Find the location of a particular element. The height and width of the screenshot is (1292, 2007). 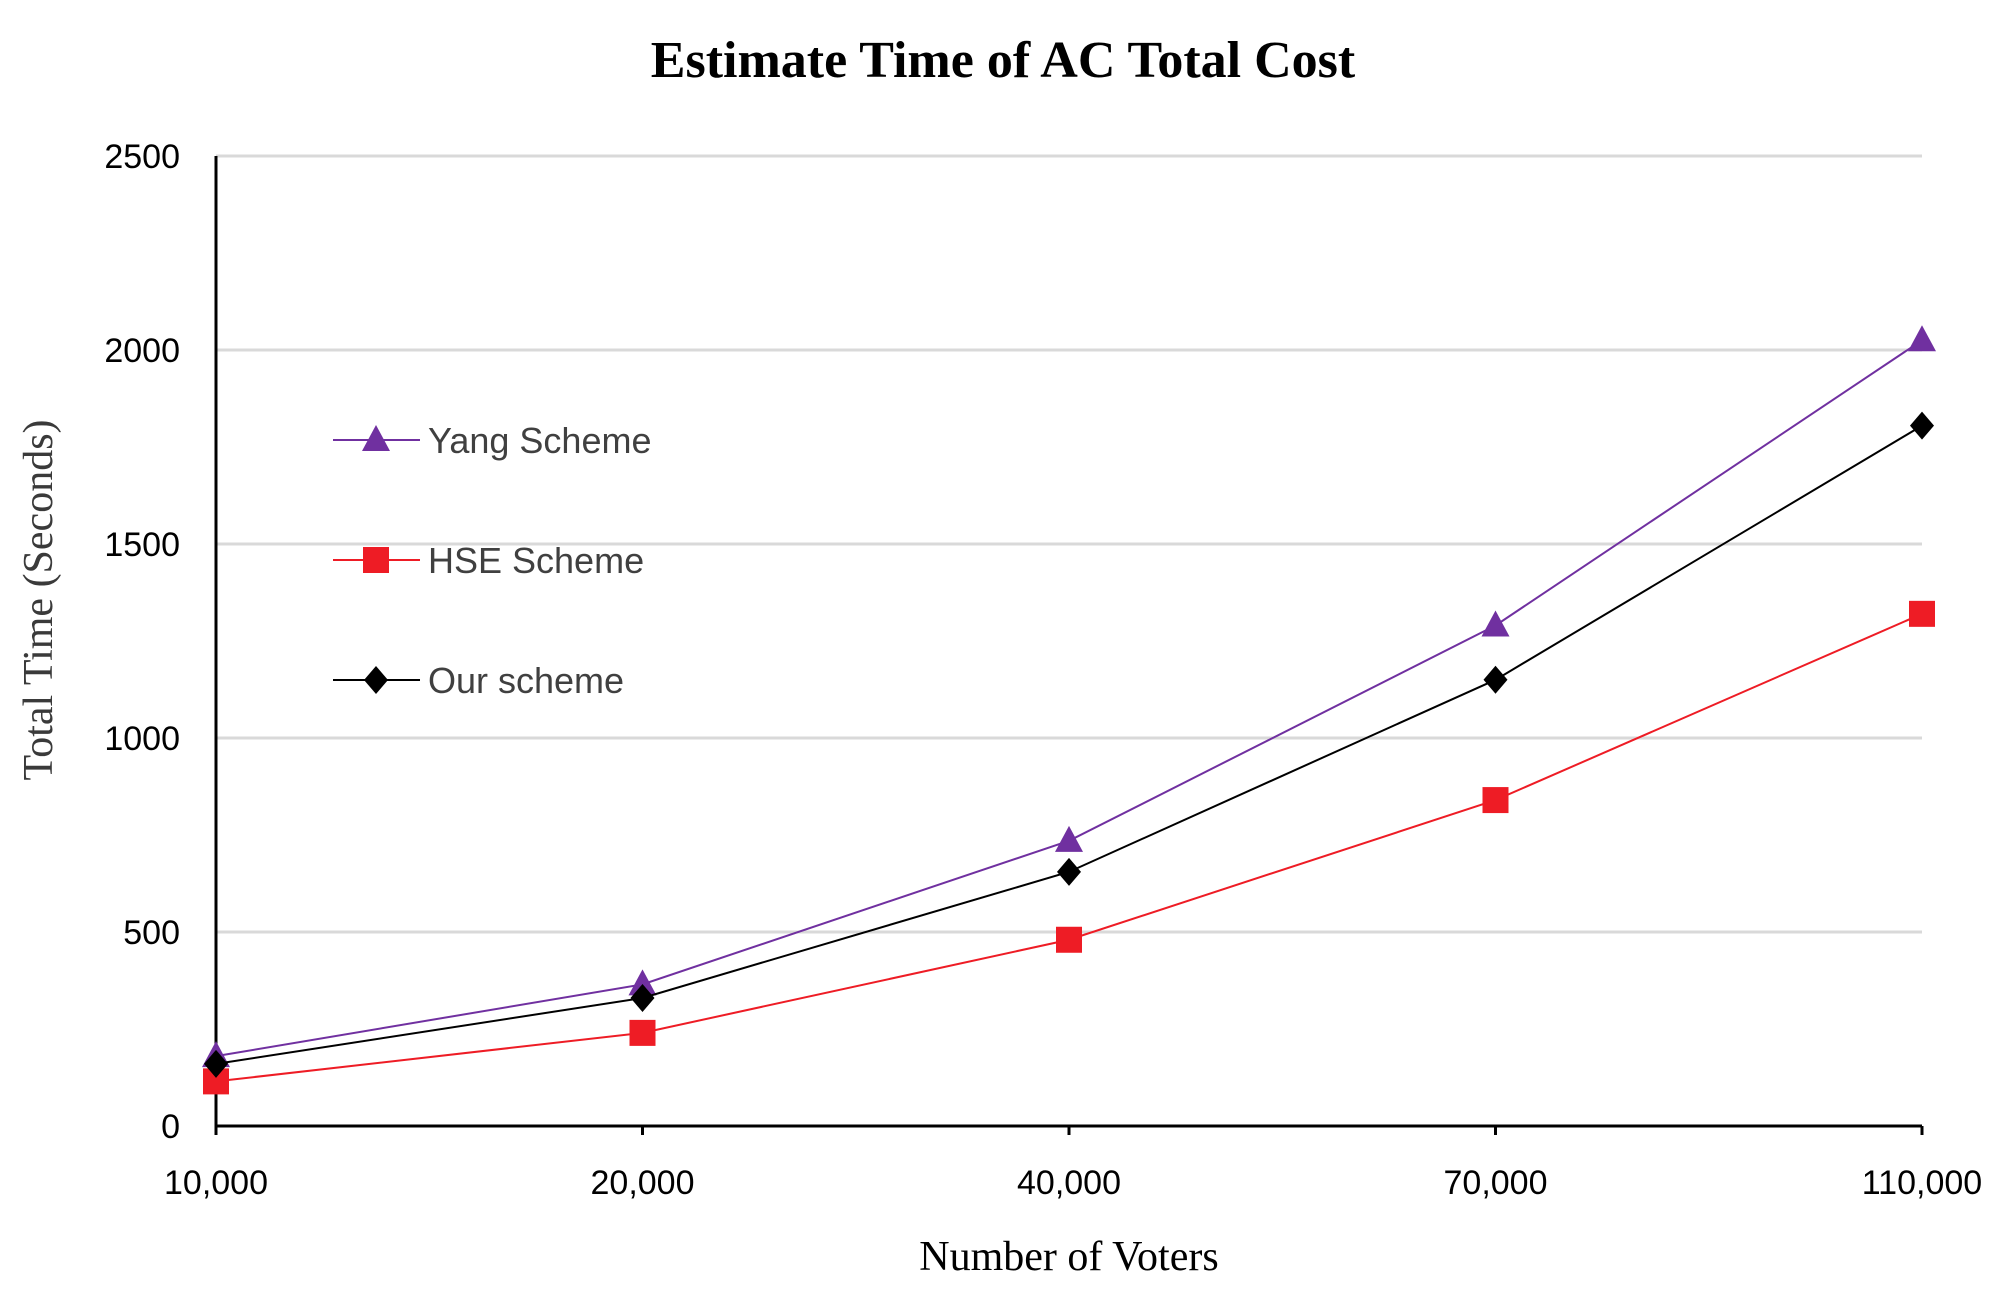

x-axis-ticks: 10,000 20,000 40,000 70,000 110,000 is located at coordinates (1073, 1164).